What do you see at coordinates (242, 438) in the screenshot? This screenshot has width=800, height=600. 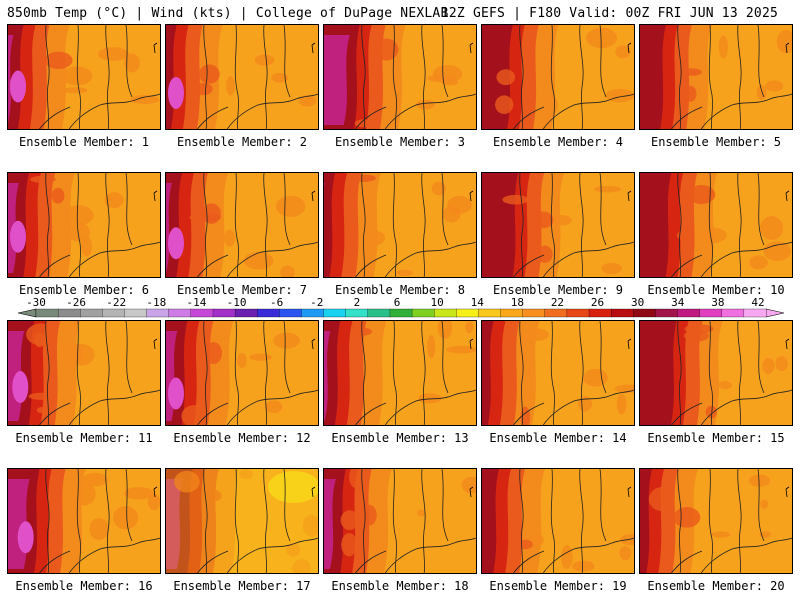 I see `ensemble-member-label: Ensemble Member: 12` at bounding box center [242, 438].